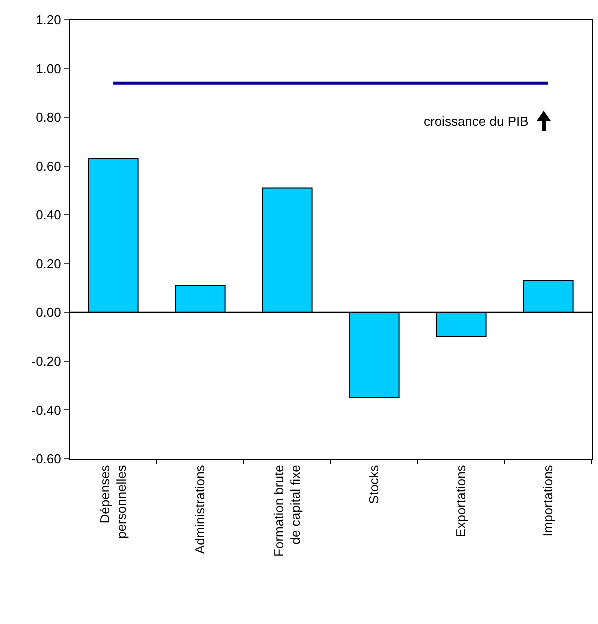 The width and height of the screenshot is (598, 624). Describe the element at coordinates (49, 68) in the screenshot. I see `y-tick-label: 1.00` at that location.